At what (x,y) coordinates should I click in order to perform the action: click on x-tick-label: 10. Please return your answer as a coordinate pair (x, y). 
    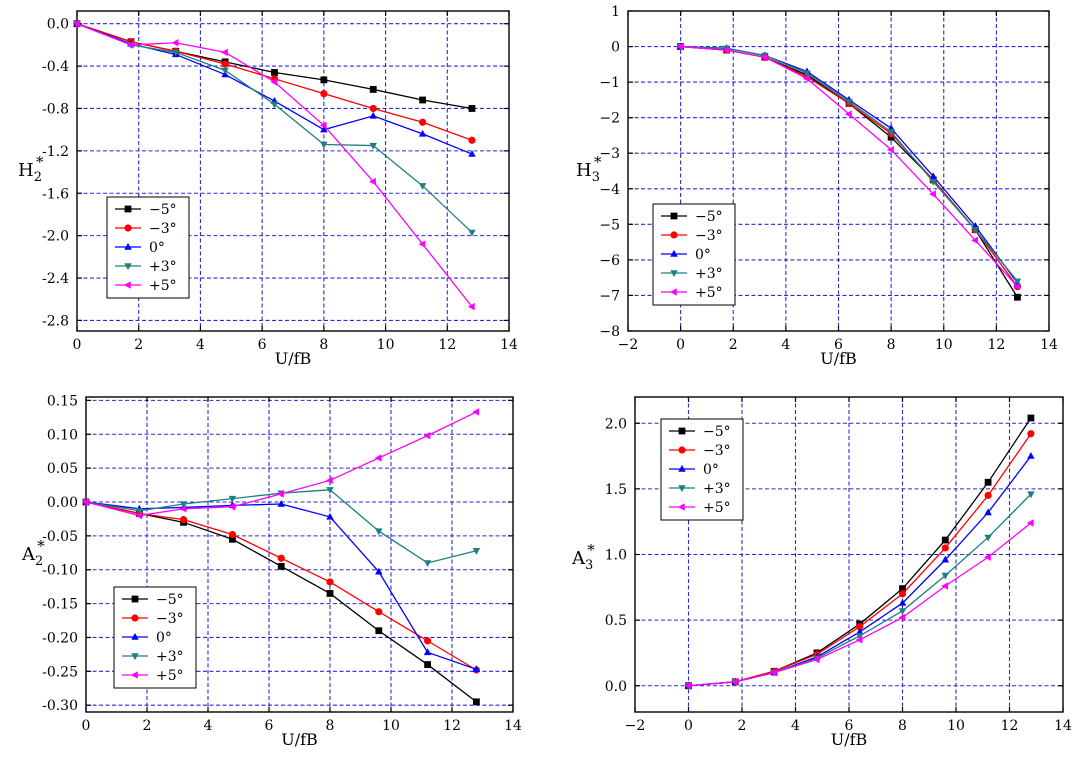
    Looking at the image, I should click on (944, 345).